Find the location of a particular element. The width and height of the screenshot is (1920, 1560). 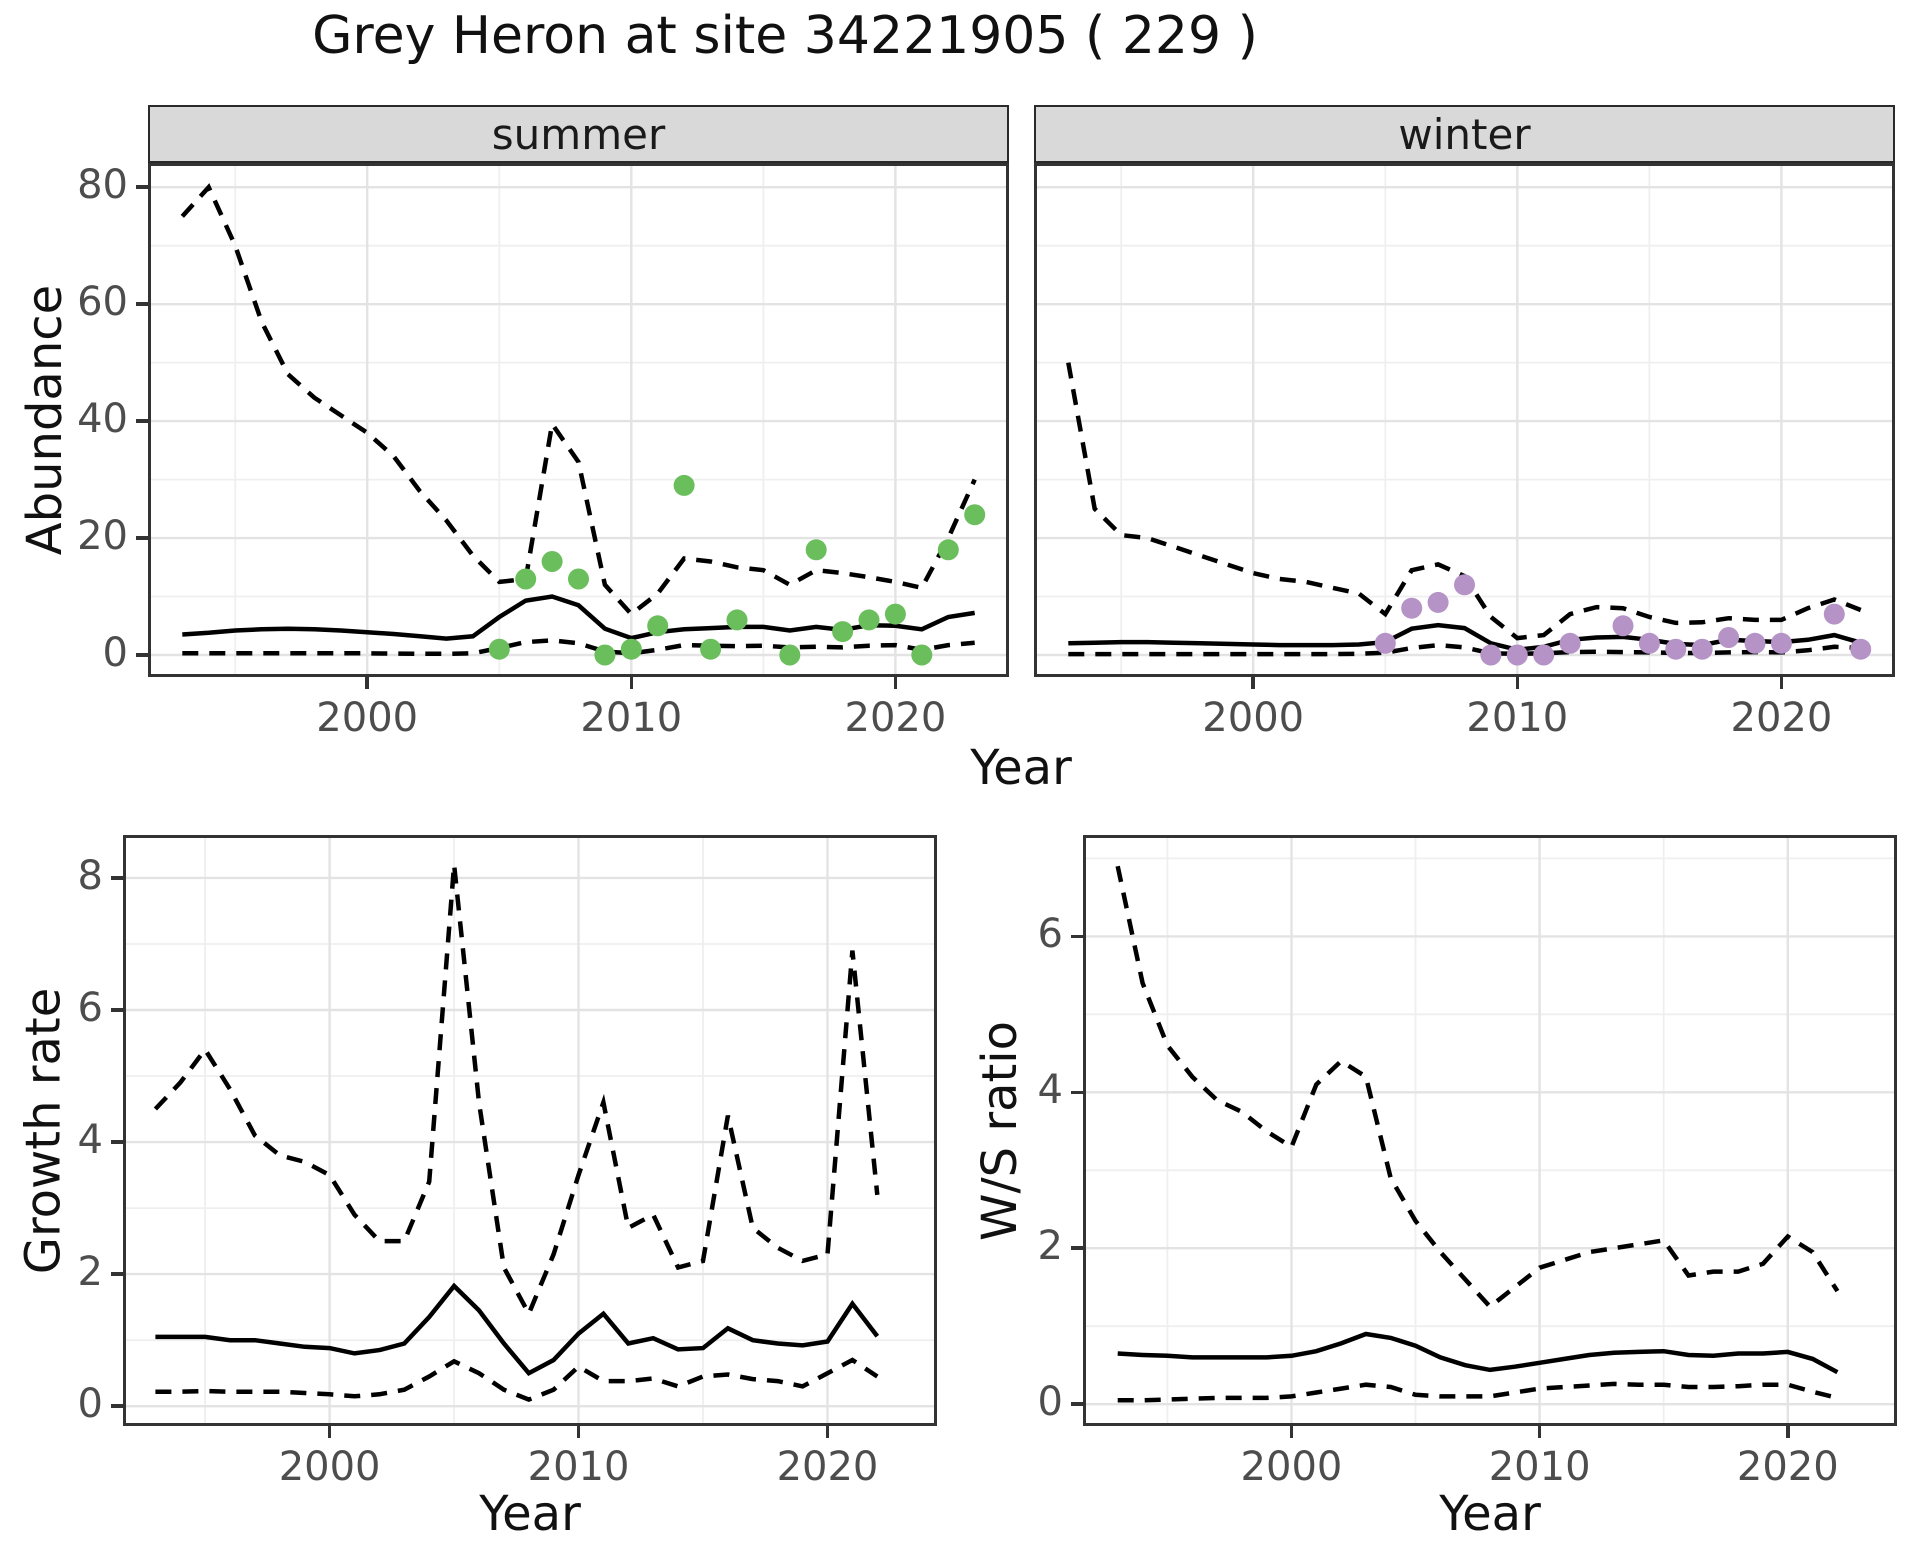

y-tick-label: 60 is located at coordinates (102, 302).